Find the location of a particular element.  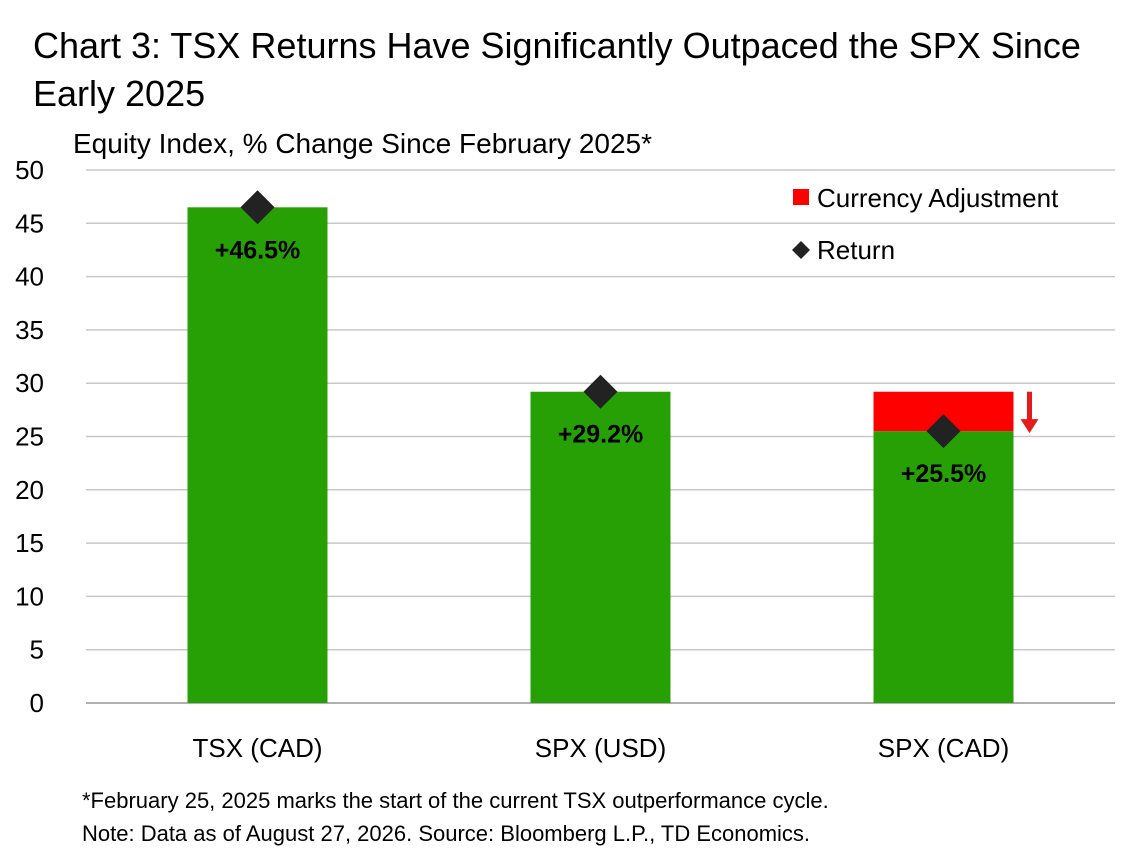

y-tick-label: 10 is located at coordinates (29, 596).